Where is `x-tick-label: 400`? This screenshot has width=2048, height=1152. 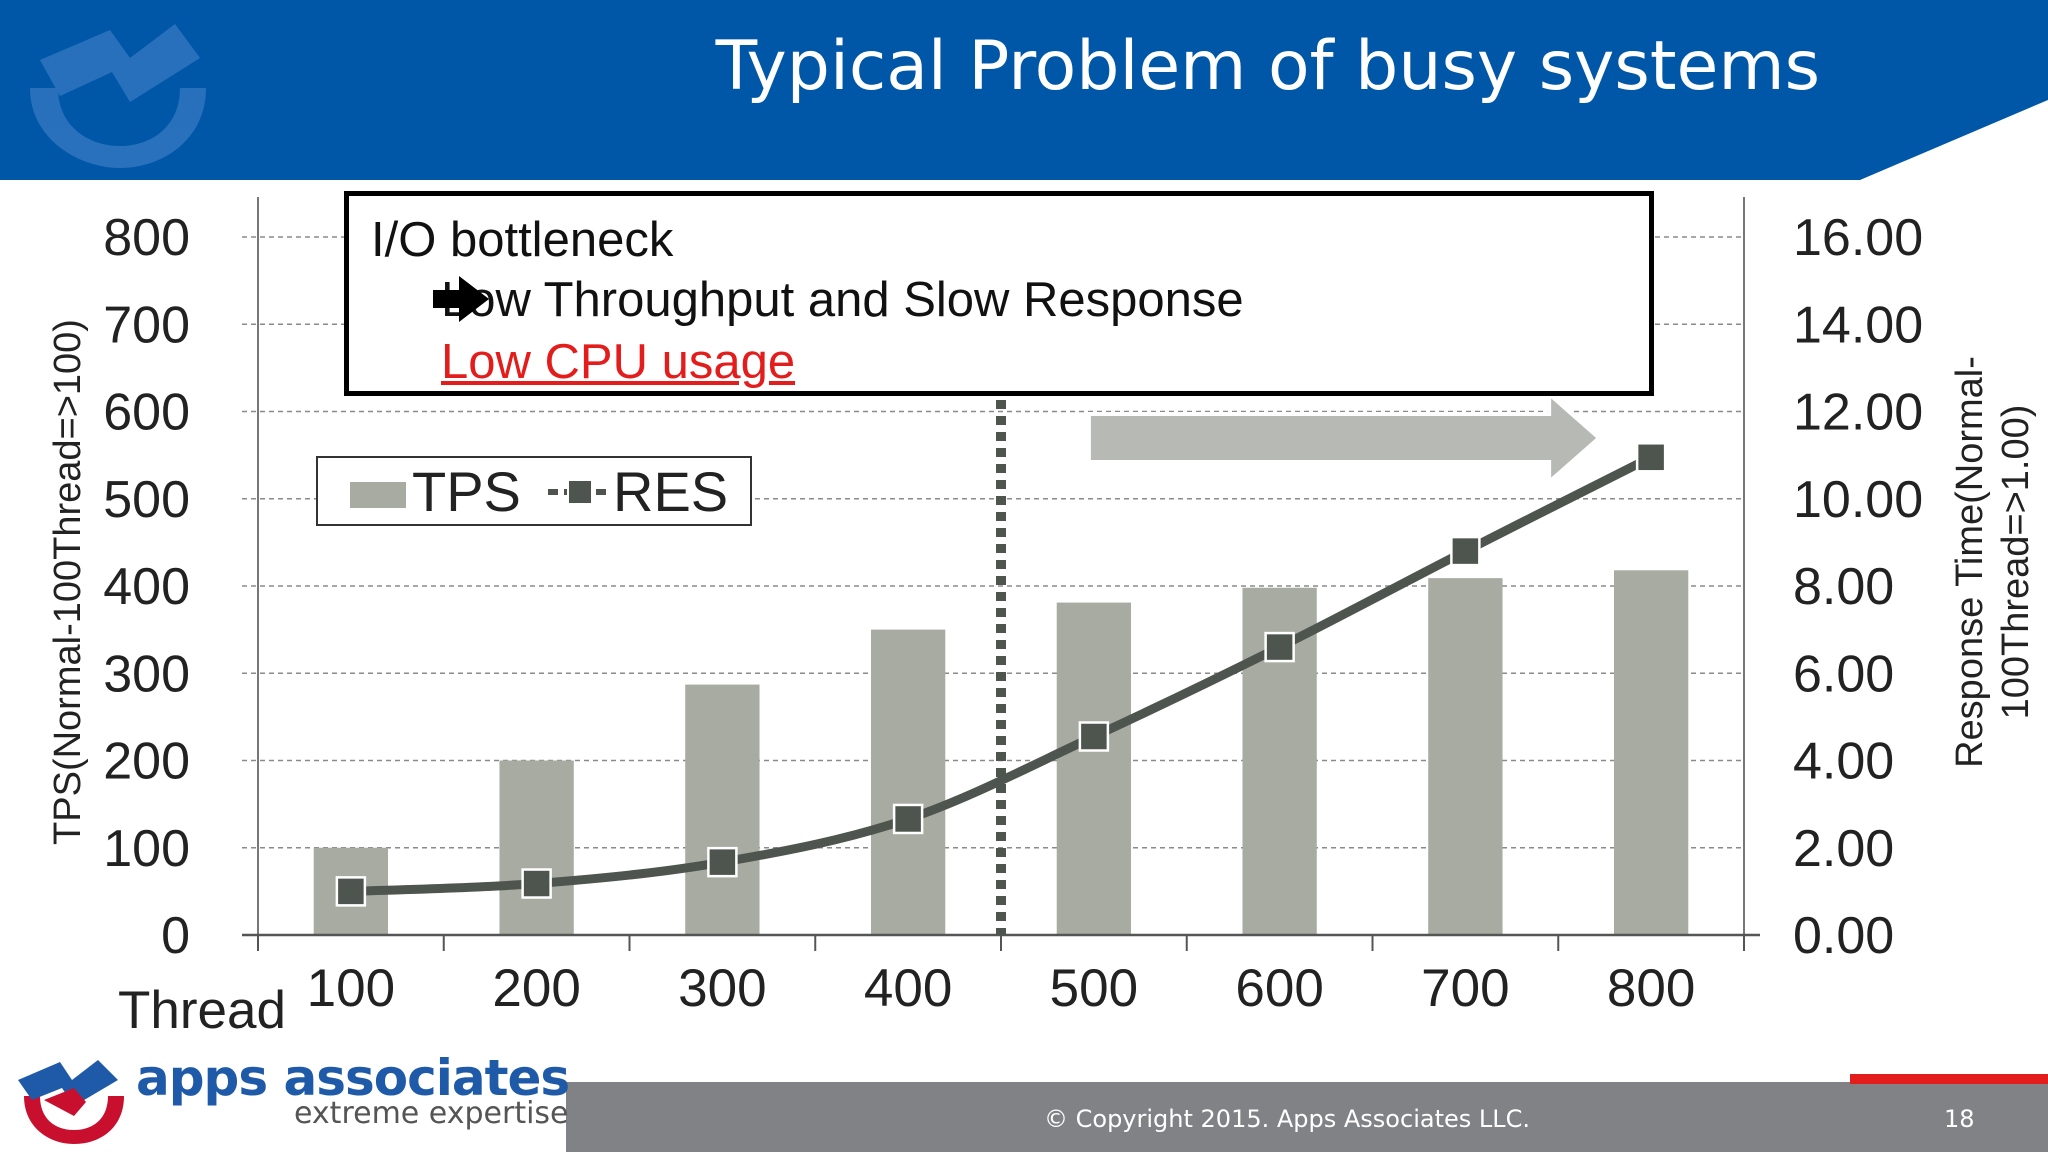
x-tick-label: 400 is located at coordinates (908, 988).